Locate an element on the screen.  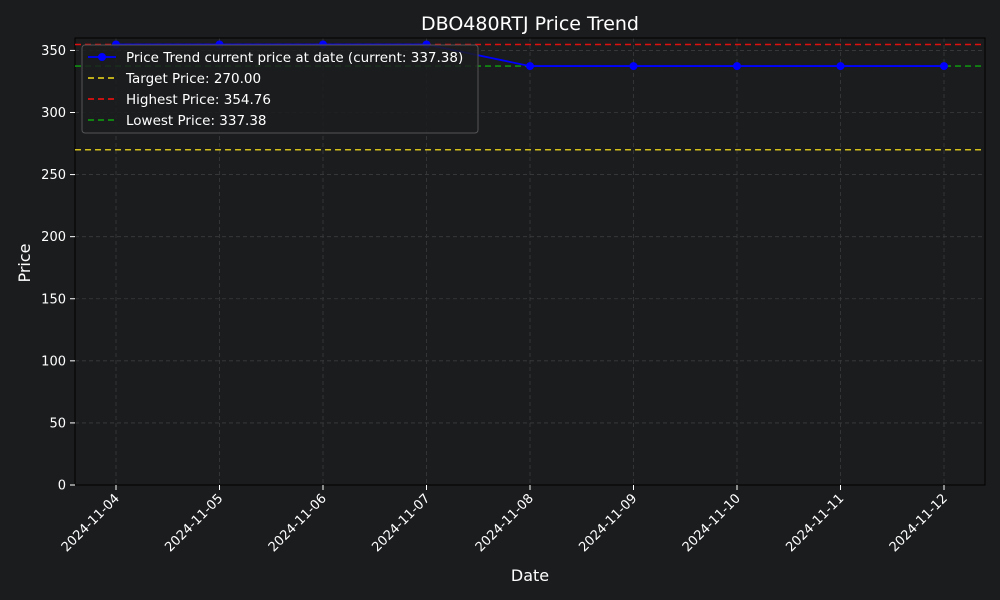
y-tick-label: 150 is located at coordinates (53, 299).